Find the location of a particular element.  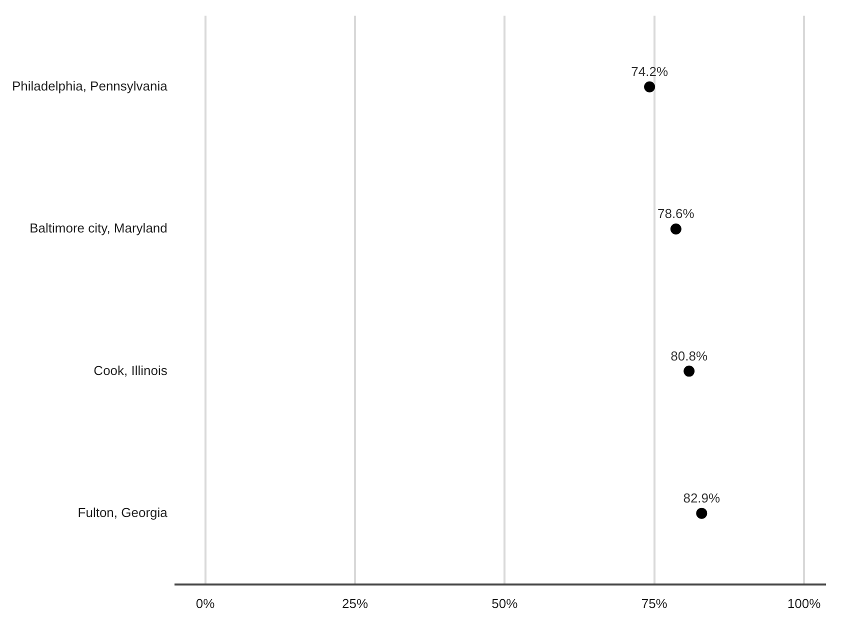

x-tick-label: 50% is located at coordinates (505, 603).